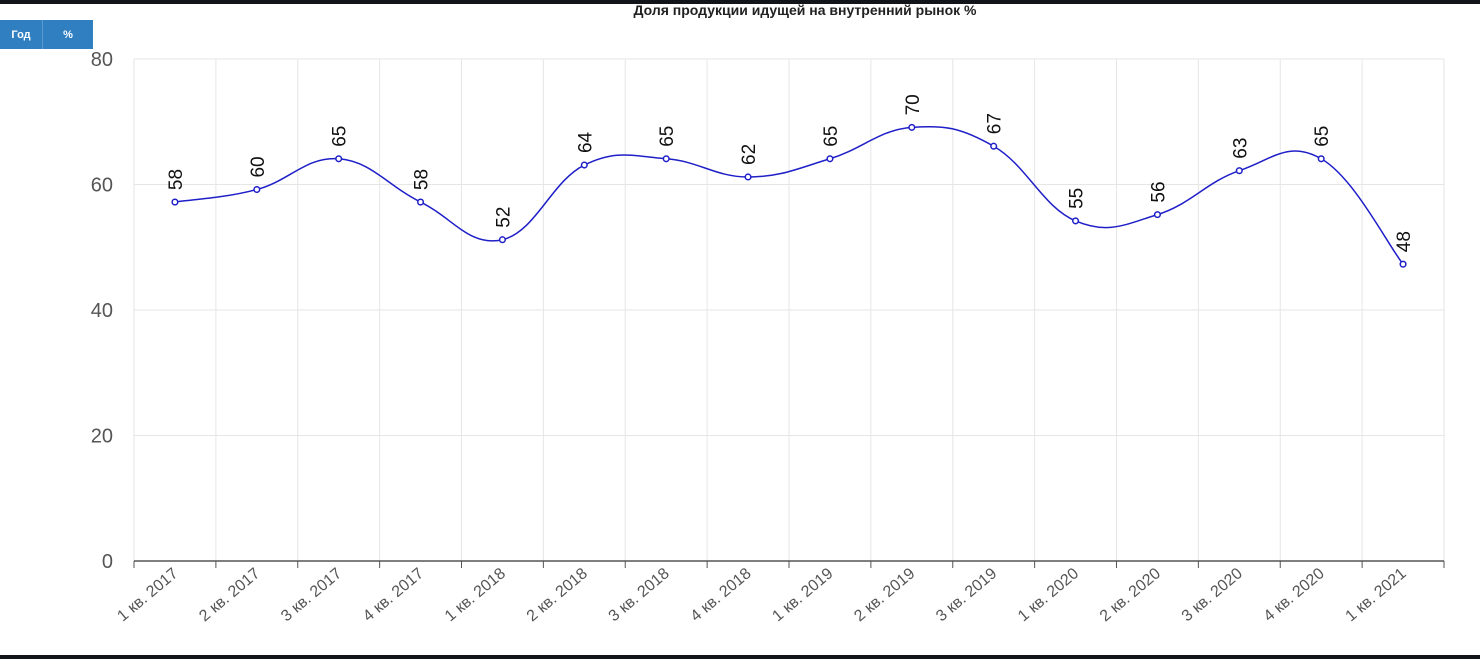  I want to click on x-tick-label: 4 кв. 2020, so click(1294, 595).